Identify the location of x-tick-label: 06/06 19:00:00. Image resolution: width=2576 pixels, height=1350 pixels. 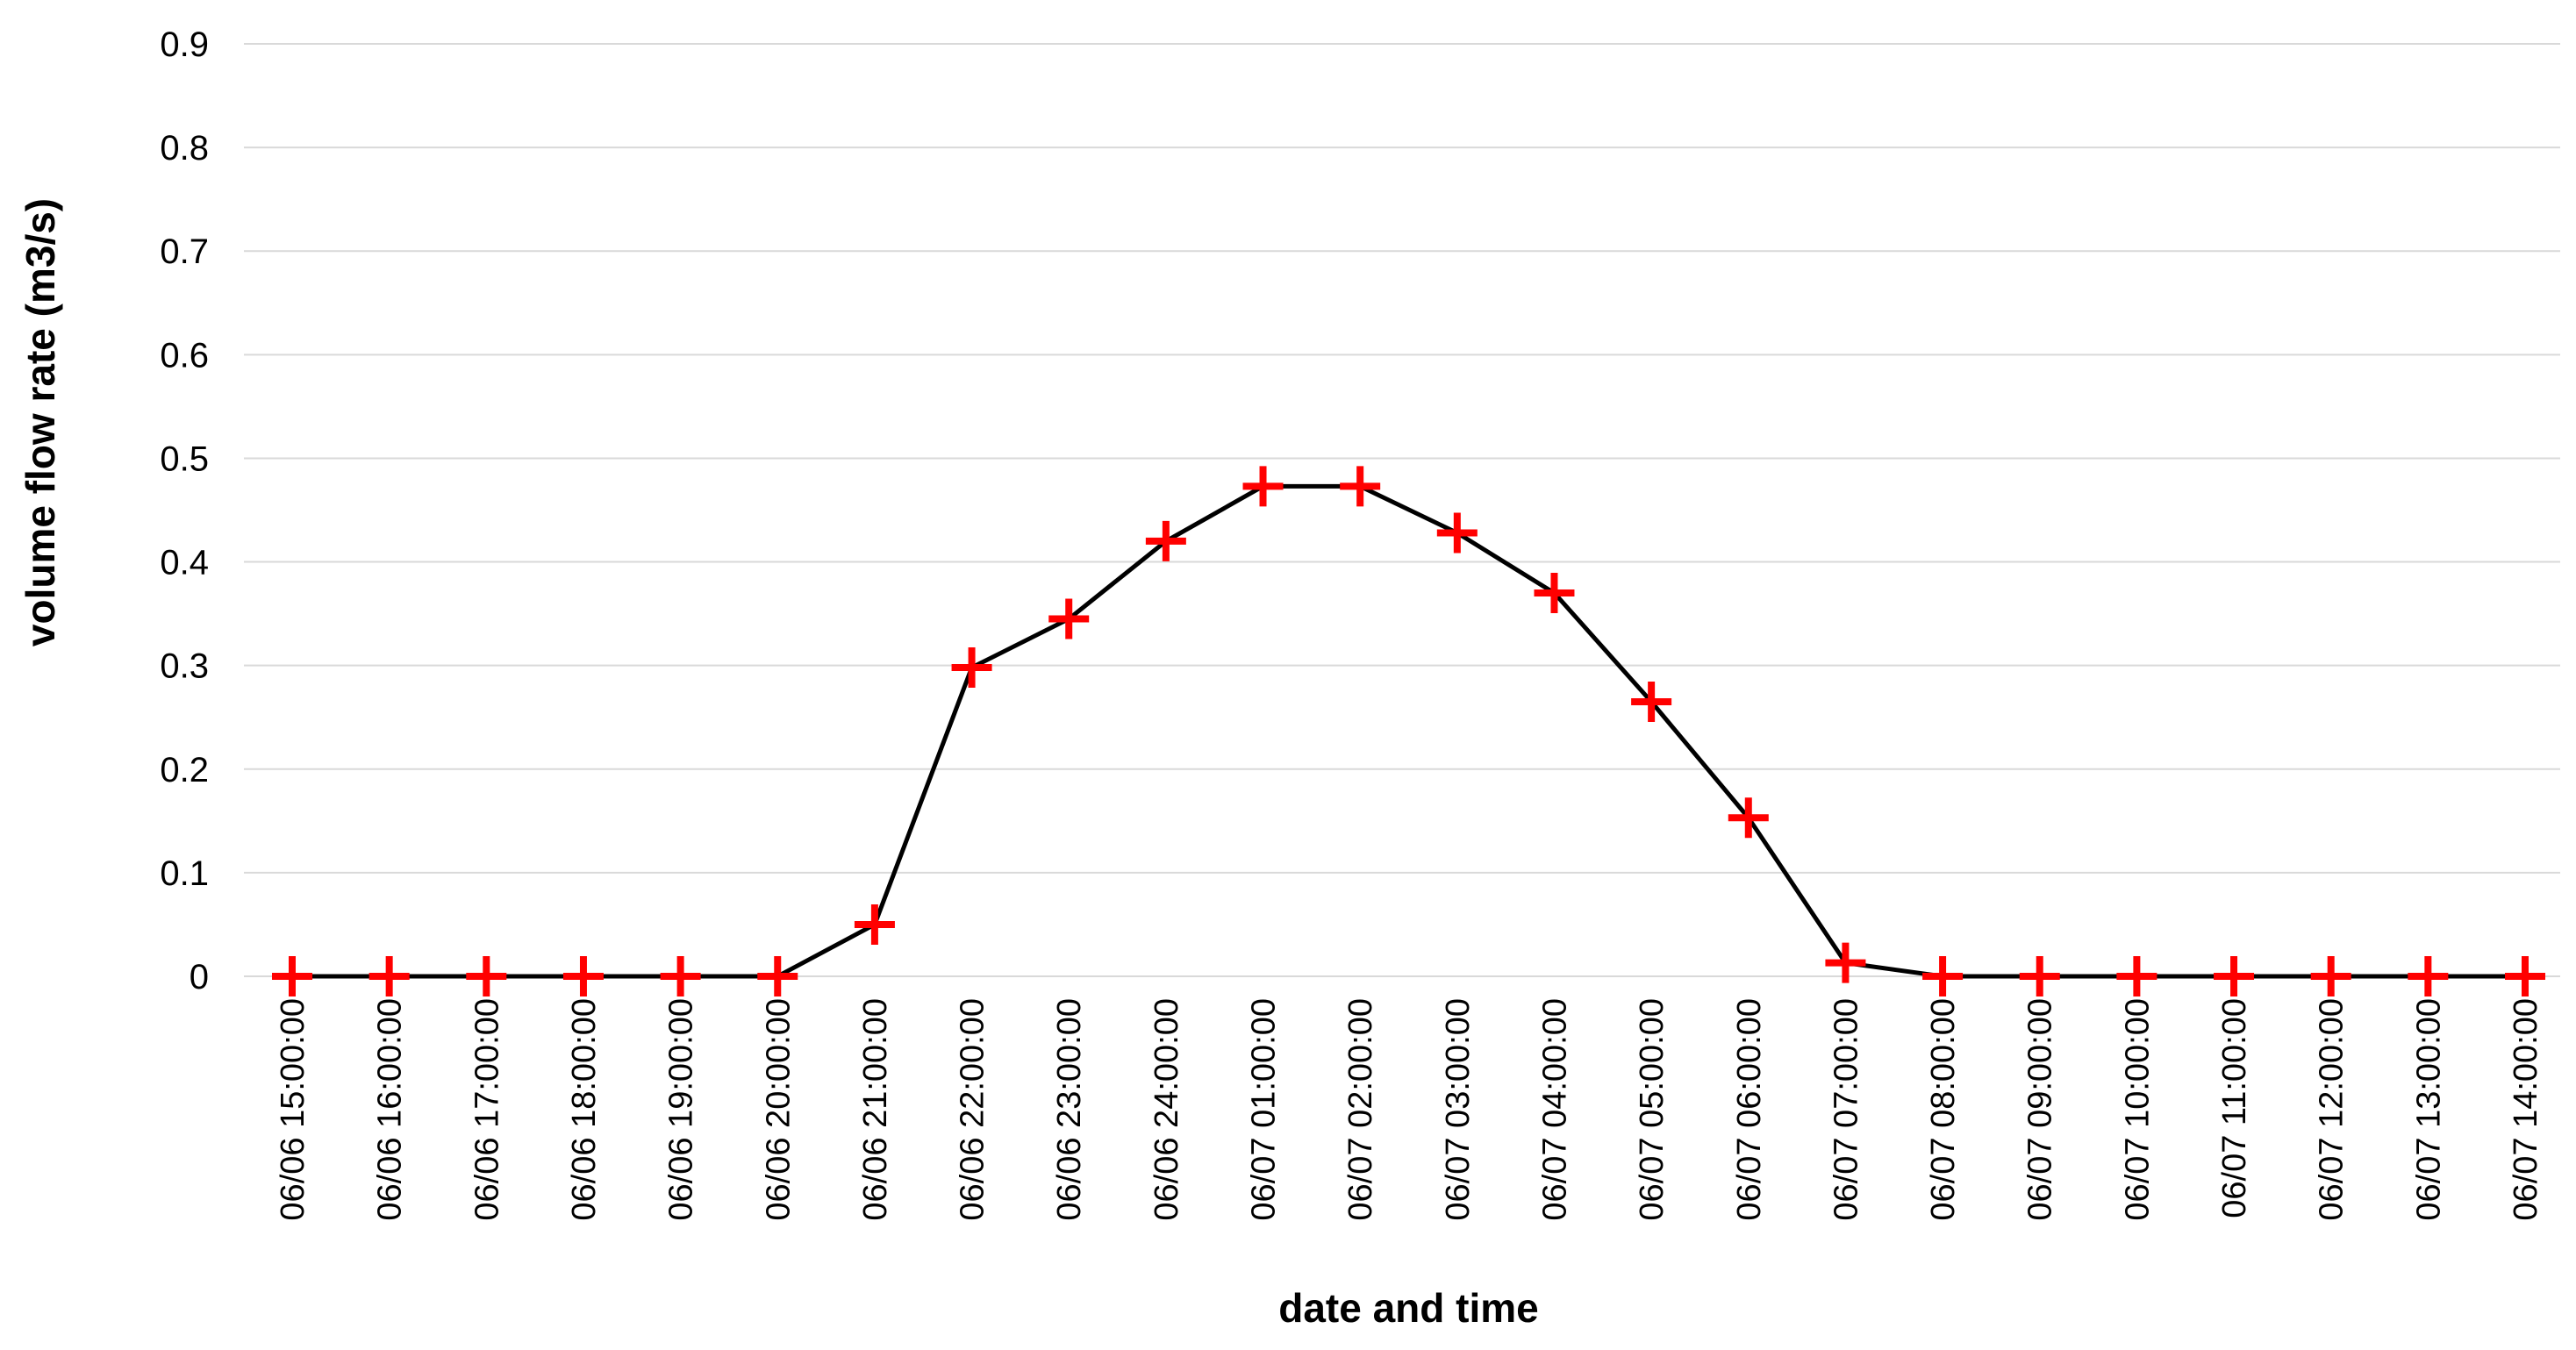
(681, 1109).